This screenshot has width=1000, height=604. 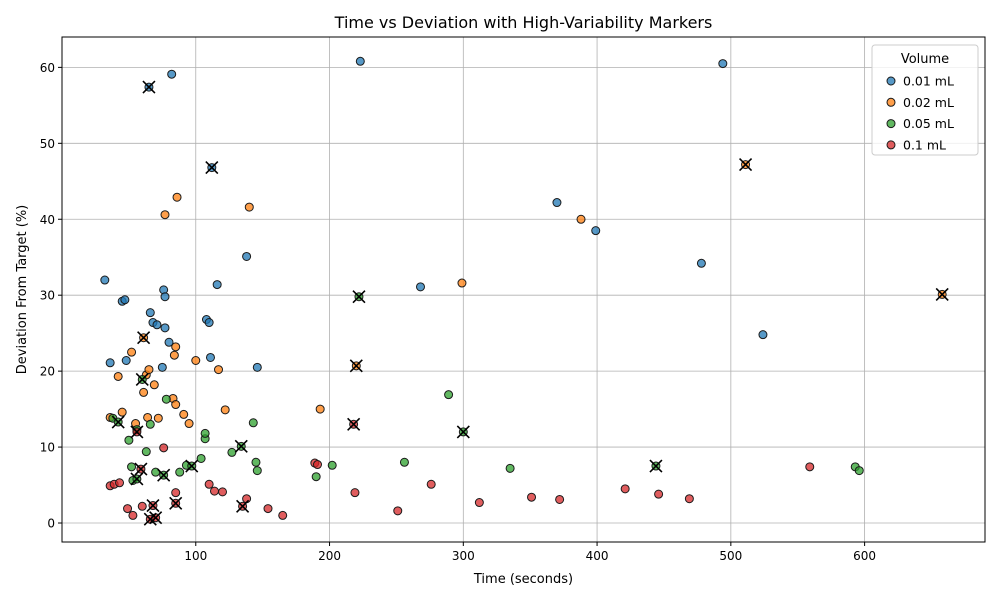 I want to click on y-tick-label: 0, so click(x=51, y=524).